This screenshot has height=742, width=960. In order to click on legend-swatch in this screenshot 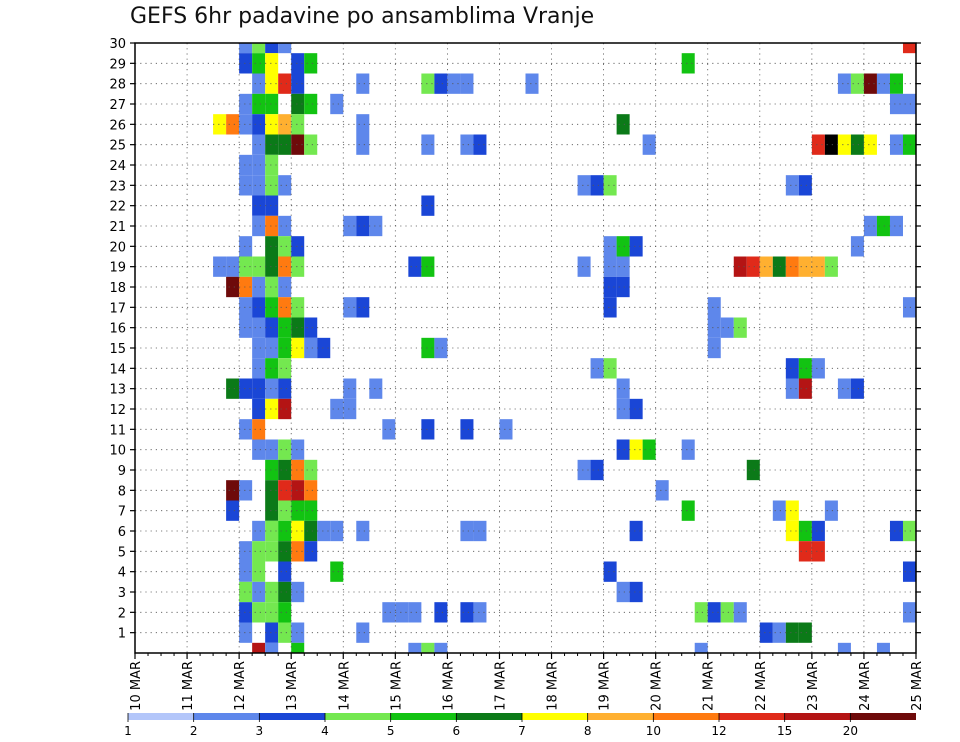, I will do `click(292, 716)`.